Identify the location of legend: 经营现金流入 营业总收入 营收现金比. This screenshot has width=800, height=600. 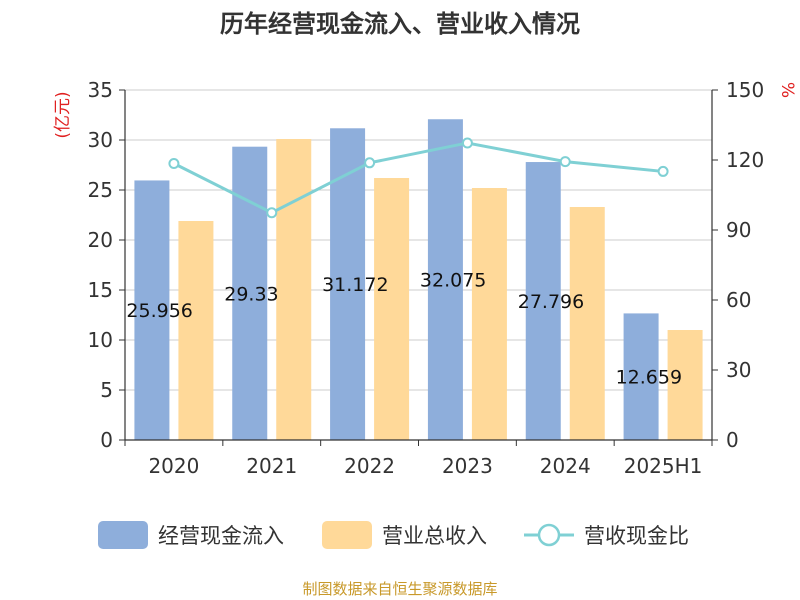
(393, 535).